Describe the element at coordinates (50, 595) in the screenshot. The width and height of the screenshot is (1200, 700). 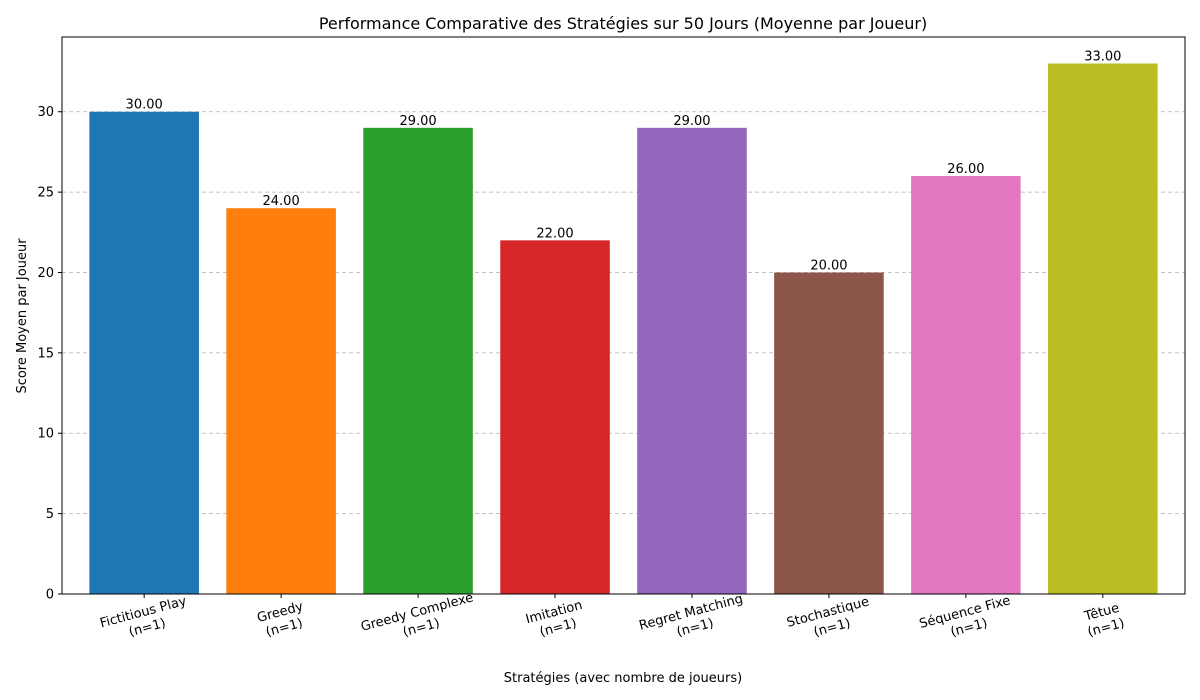
I see `y-tick-label: 0` at that location.